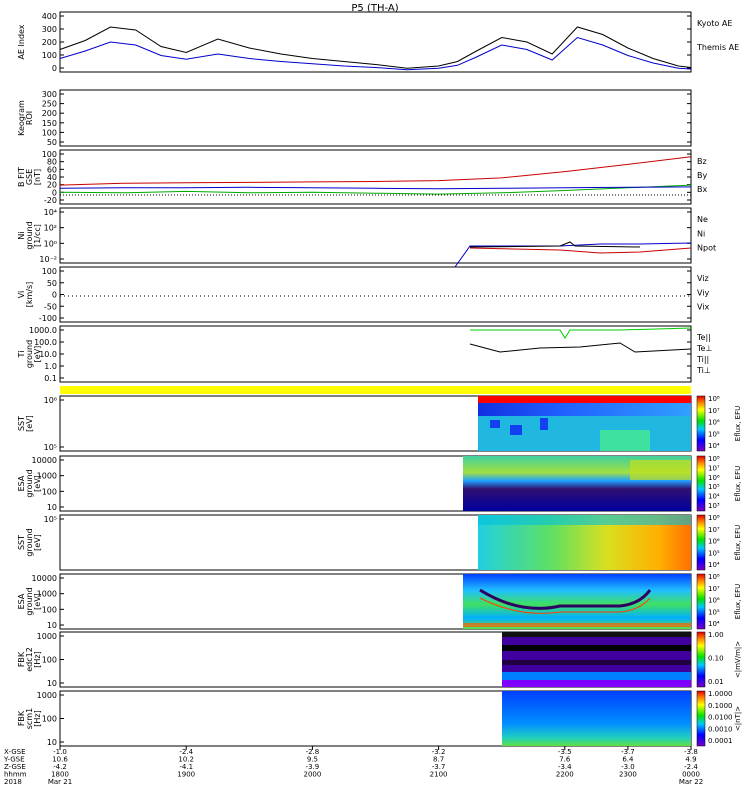 The width and height of the screenshot is (750, 800). I want to click on ytick-label-esa2-1: 1000, so click(47, 594).